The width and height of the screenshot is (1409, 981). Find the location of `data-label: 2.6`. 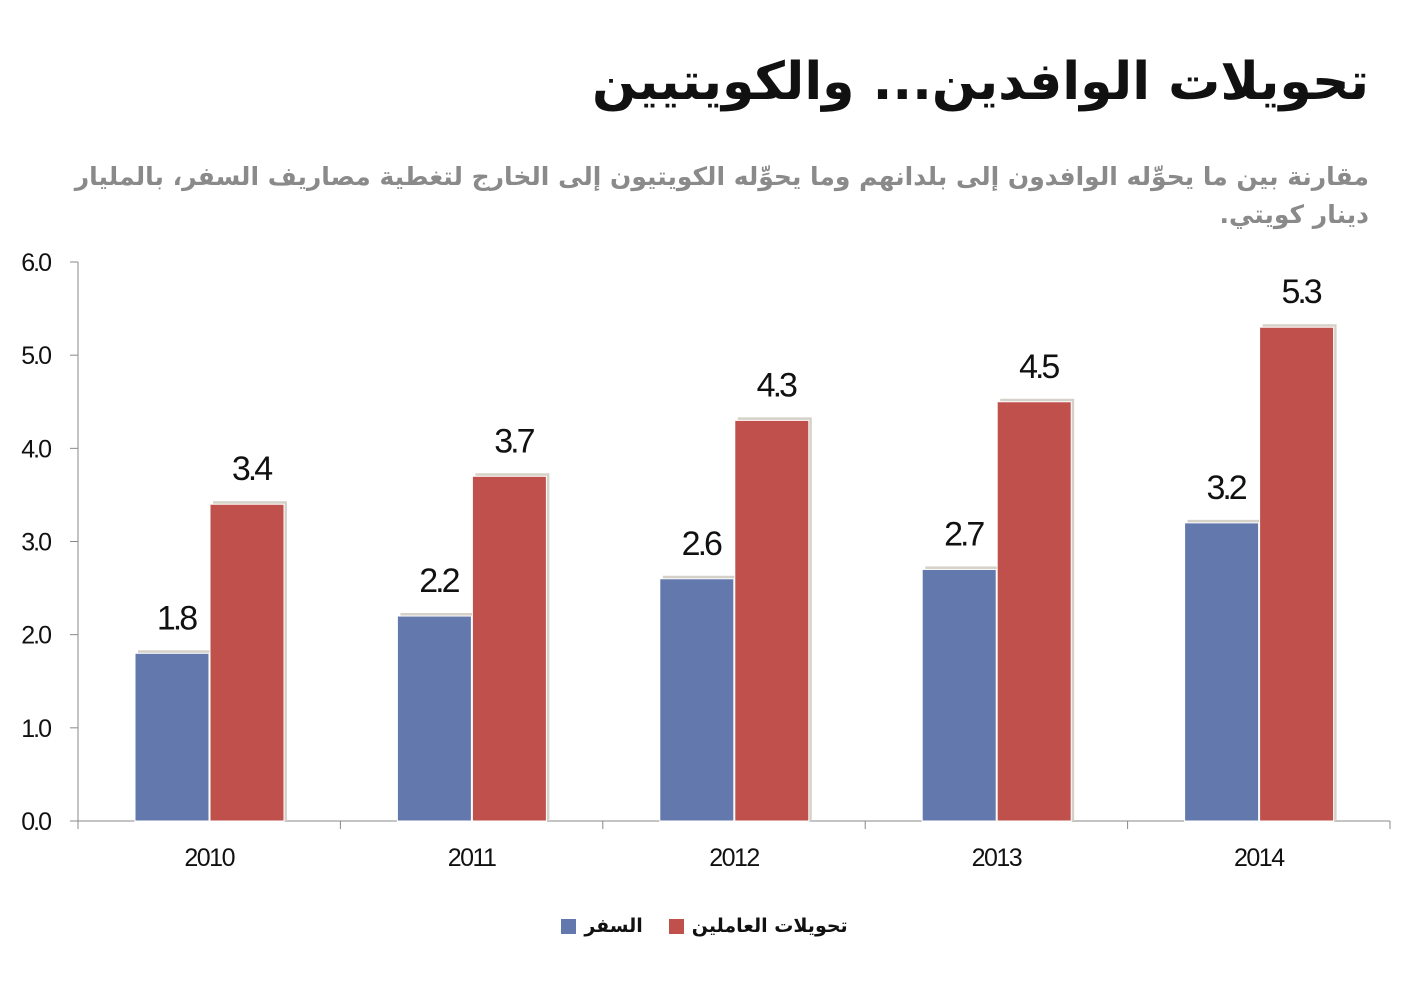

data-label: 2.6 is located at coordinates (702, 544).